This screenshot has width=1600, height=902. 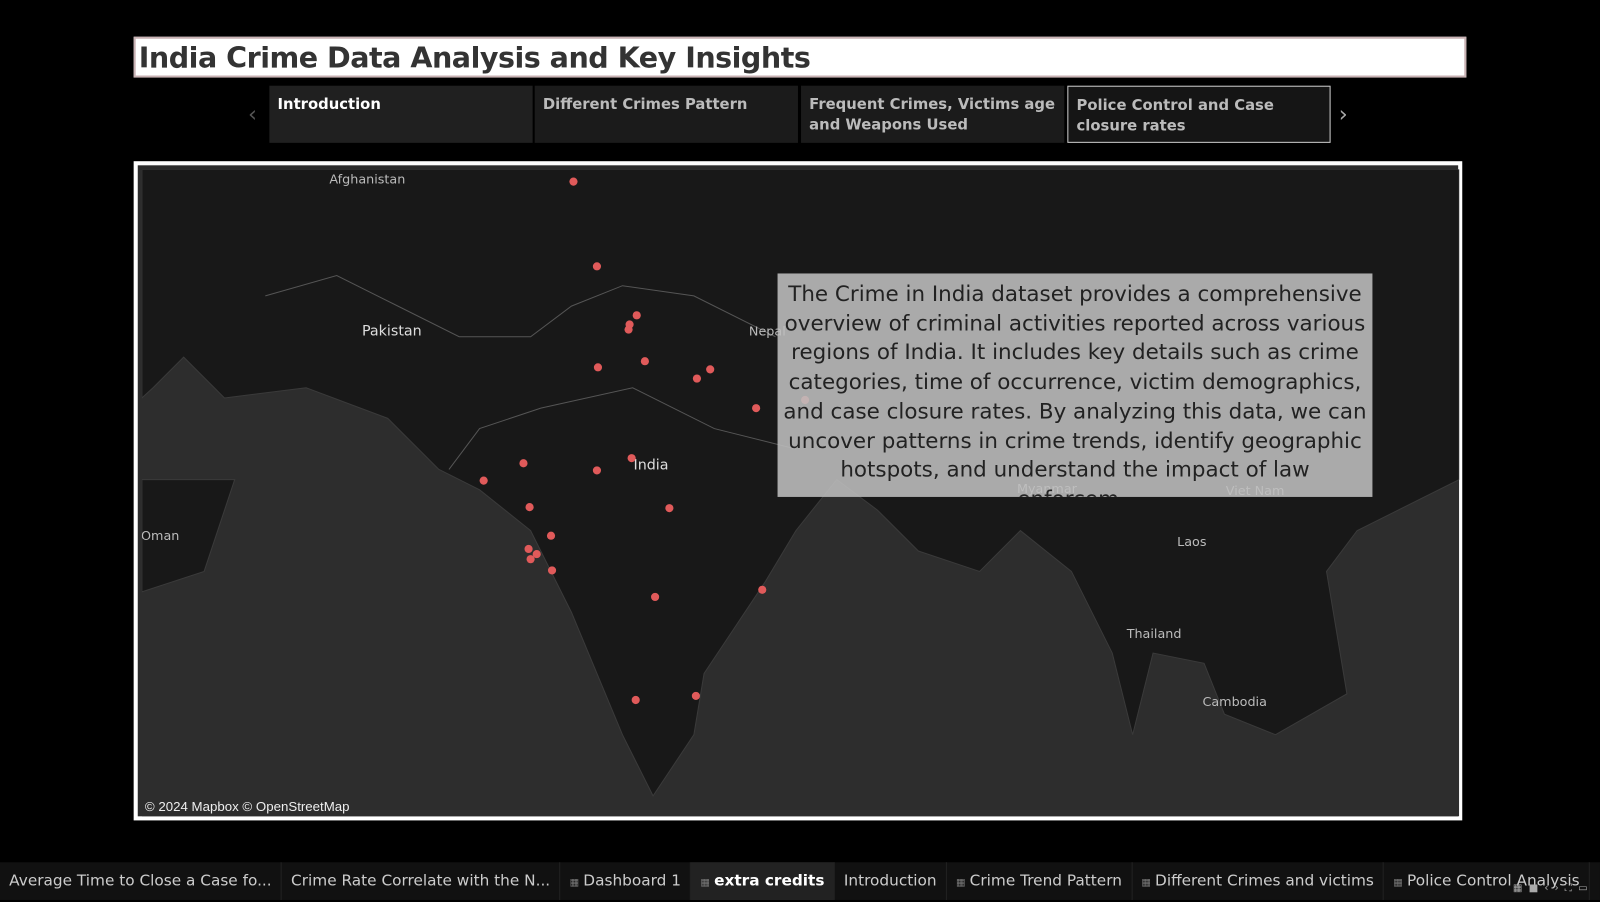 I want to click on view-controls: ▦■‹›⛶▭, so click(x=1553, y=888).